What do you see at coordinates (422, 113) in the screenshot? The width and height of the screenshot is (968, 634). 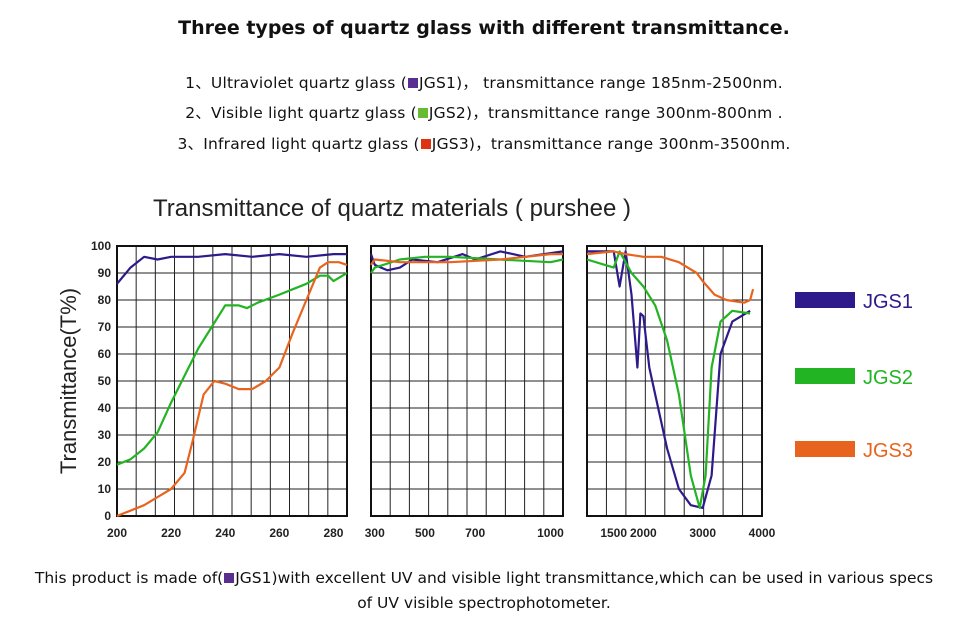 I see `jgs2-swatch` at bounding box center [422, 113].